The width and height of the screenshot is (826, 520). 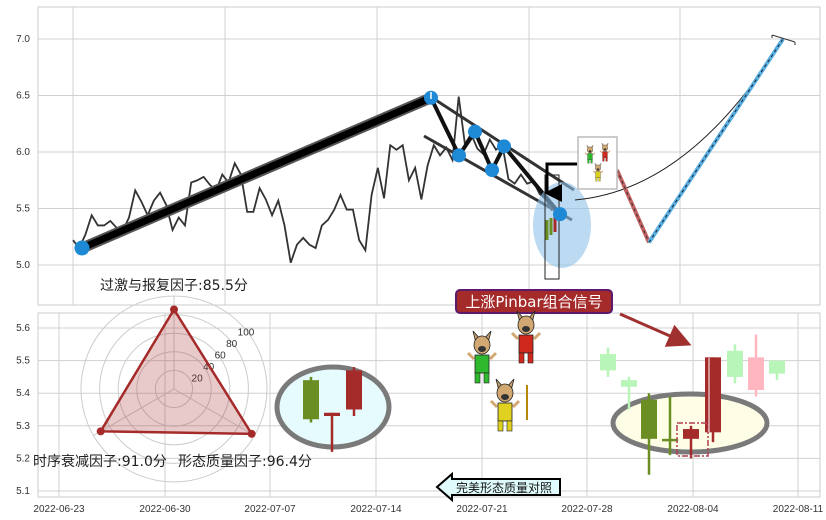 What do you see at coordinates (504, 487) in the screenshot?
I see `compare-label: 完美形态质量对照` at bounding box center [504, 487].